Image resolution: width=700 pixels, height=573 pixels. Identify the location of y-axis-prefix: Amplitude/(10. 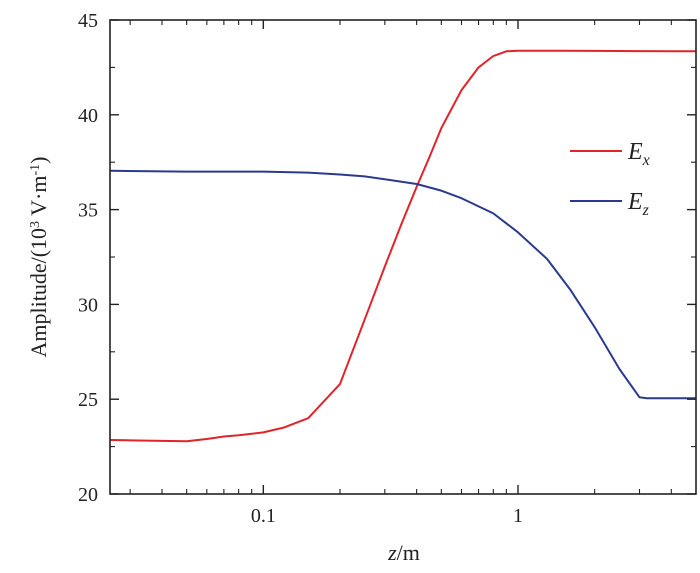
(38, 293).